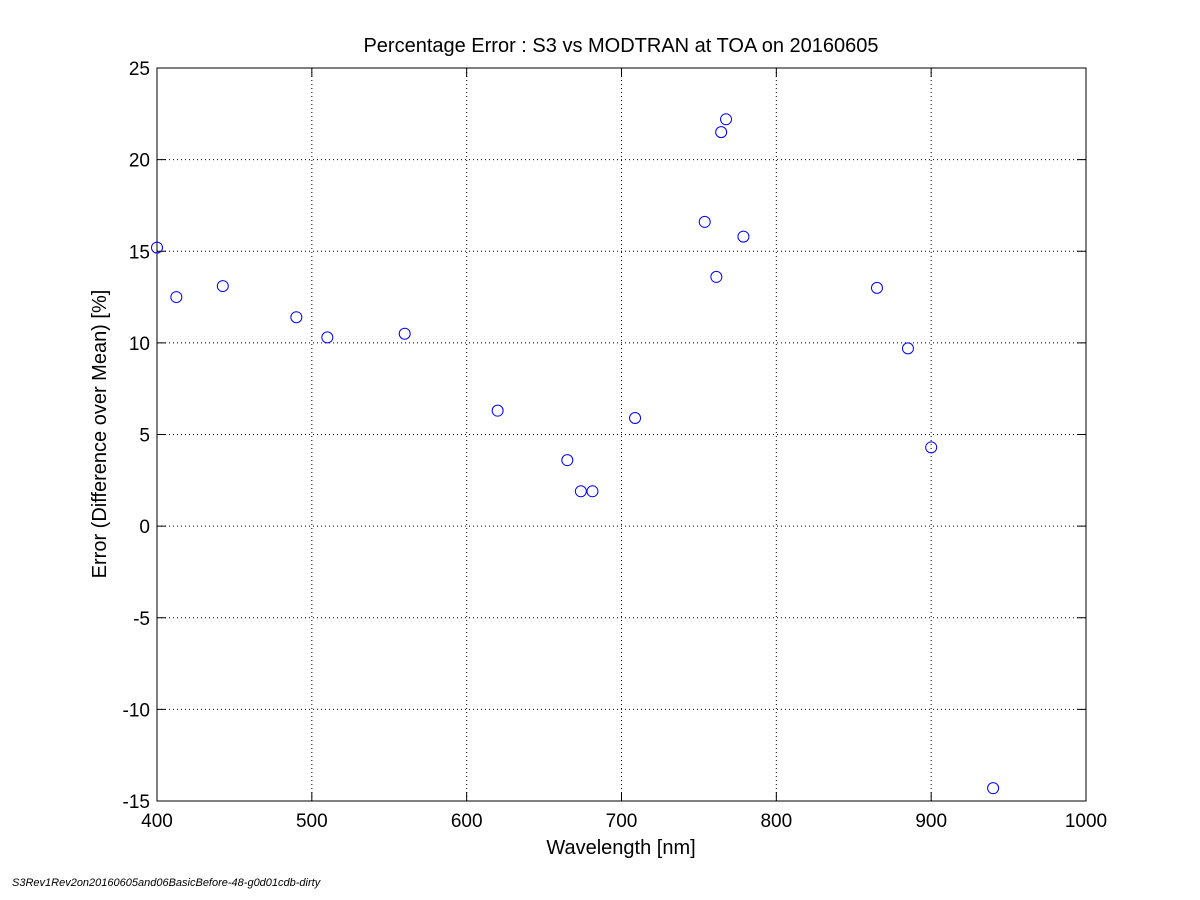 This screenshot has height=900, width=1200. What do you see at coordinates (139, 344) in the screenshot?
I see `y-tick-label: 10` at bounding box center [139, 344].